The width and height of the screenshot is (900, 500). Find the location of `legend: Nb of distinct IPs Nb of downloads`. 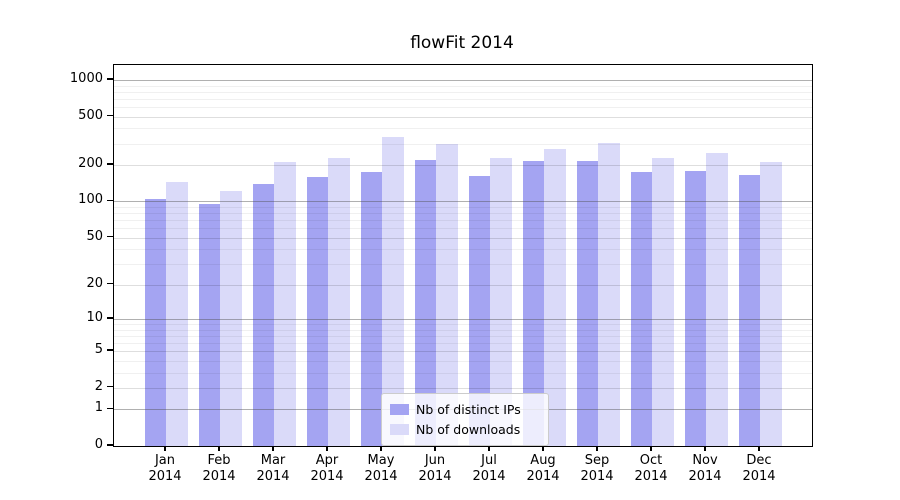

legend: Nb of distinct IPs Nb of downloads is located at coordinates (465, 419).